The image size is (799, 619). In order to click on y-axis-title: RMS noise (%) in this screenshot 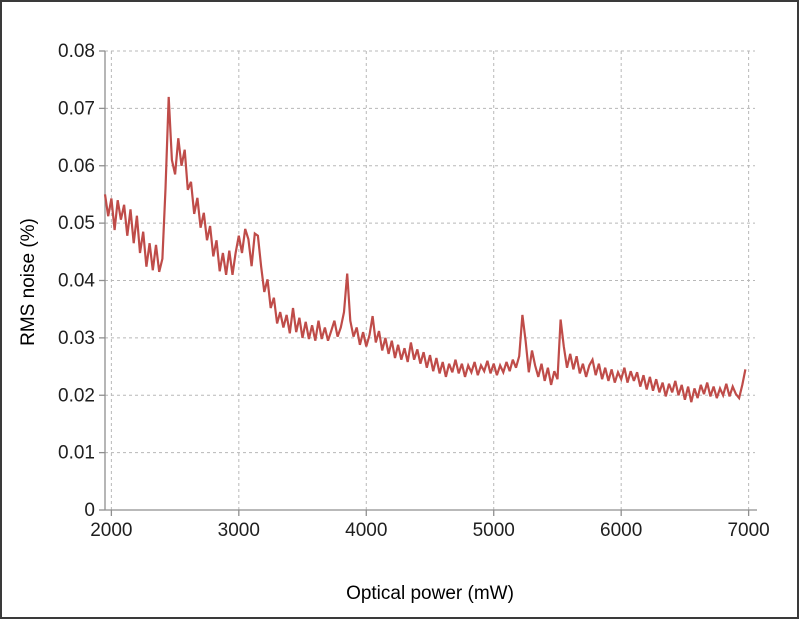, I will do `click(28, 282)`.